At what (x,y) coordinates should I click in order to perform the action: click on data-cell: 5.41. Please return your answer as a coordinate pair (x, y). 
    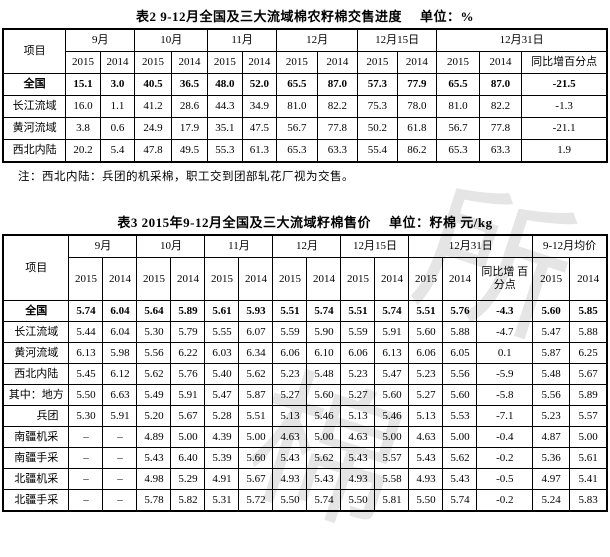
    Looking at the image, I should click on (588, 479).